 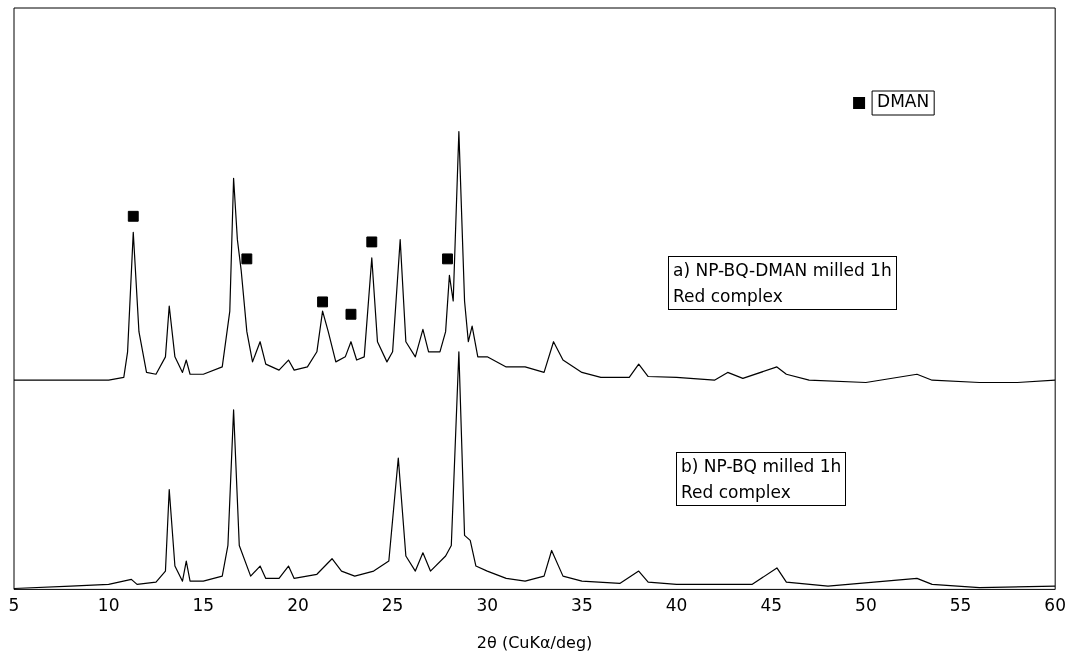 I want to click on x-tick-label: 60, so click(x=1055, y=605).